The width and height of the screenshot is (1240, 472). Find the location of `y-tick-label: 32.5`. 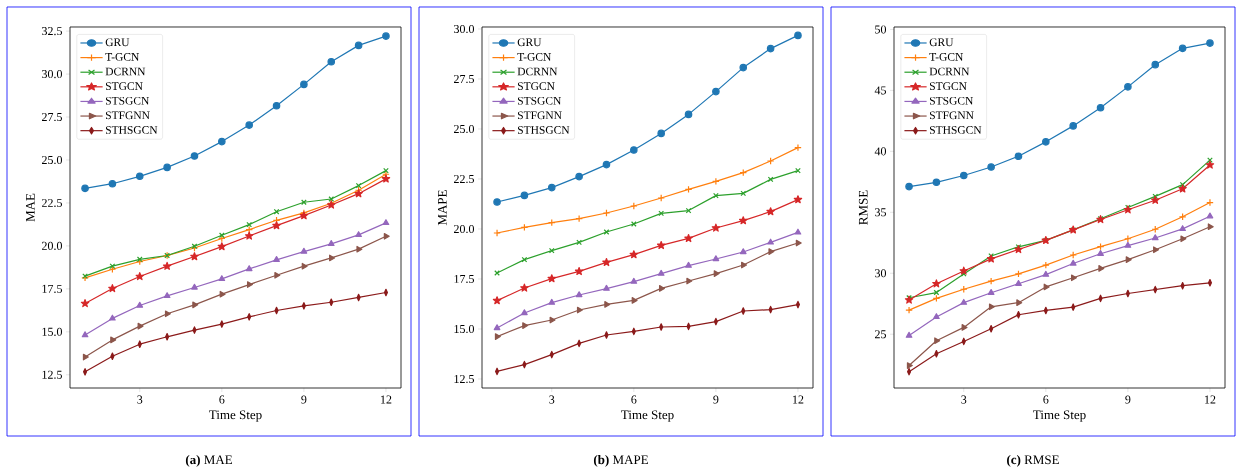

y-tick-label: 32.5 is located at coordinates (52, 31).